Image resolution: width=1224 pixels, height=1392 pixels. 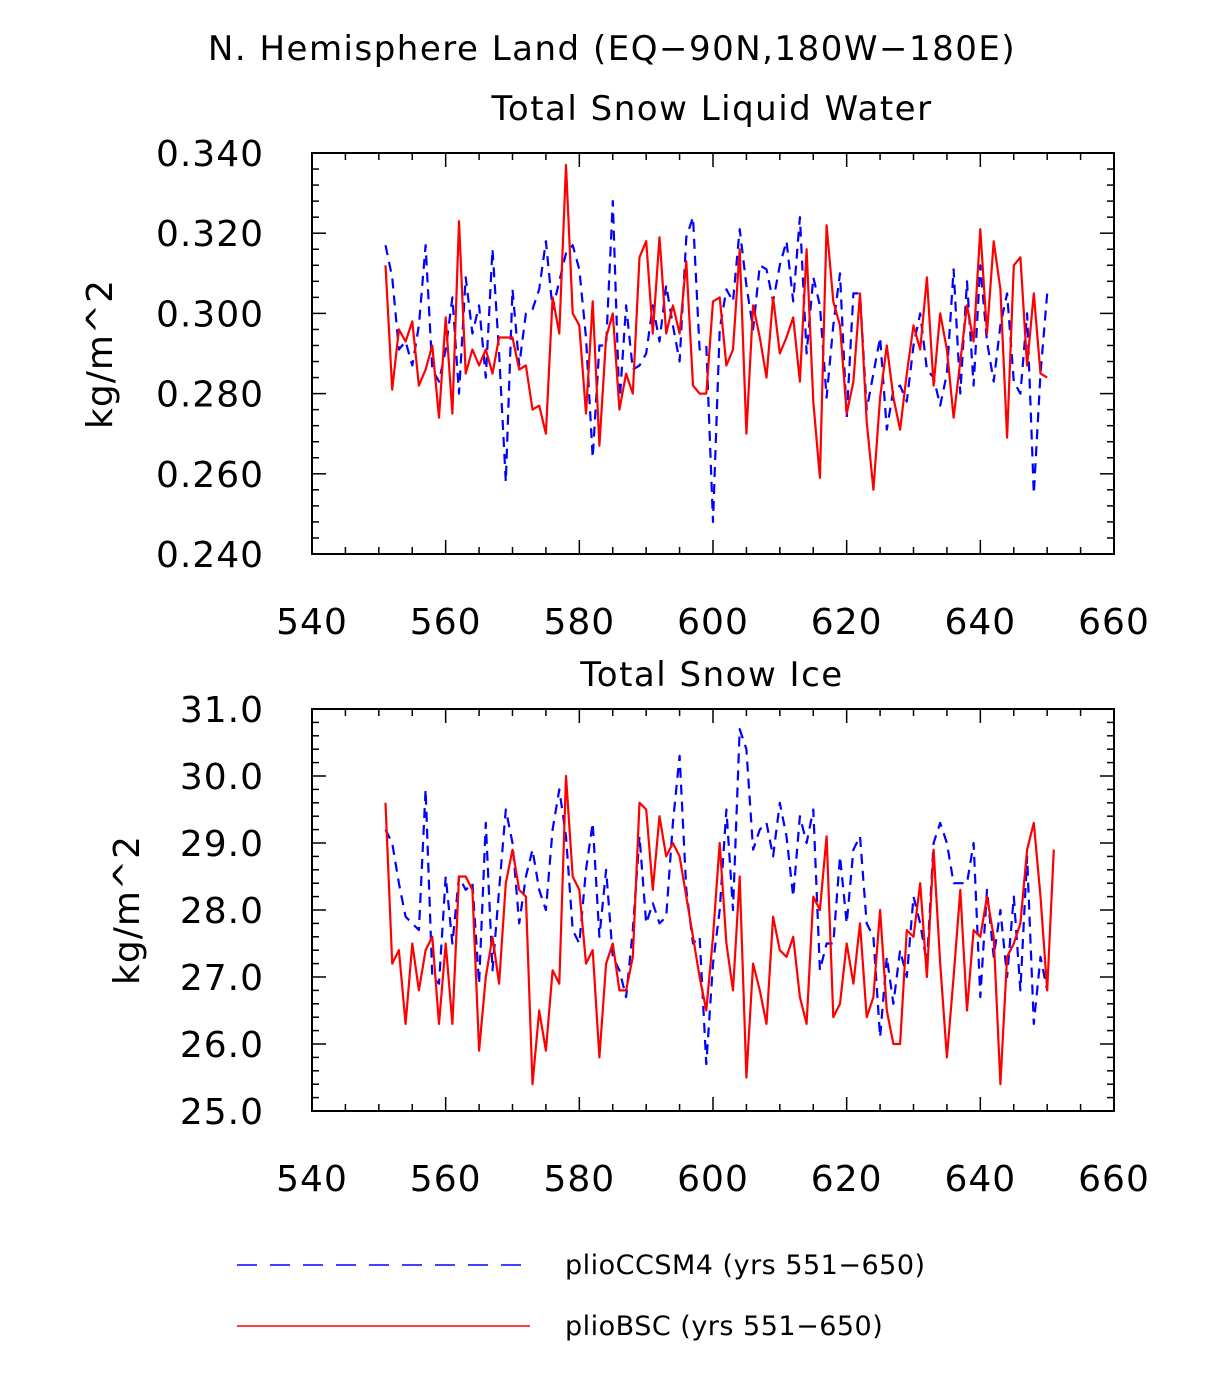 I want to click on y-tick-label: 27.0, so click(x=222, y=978).